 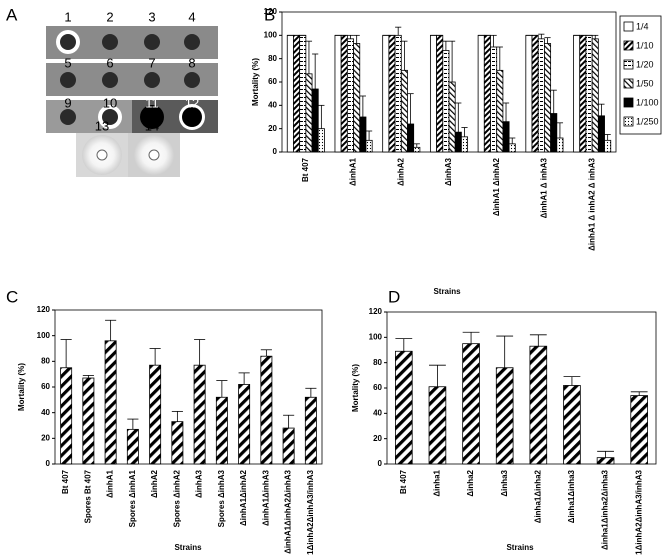 I want to click on well-number: 1, so click(x=67, y=16).